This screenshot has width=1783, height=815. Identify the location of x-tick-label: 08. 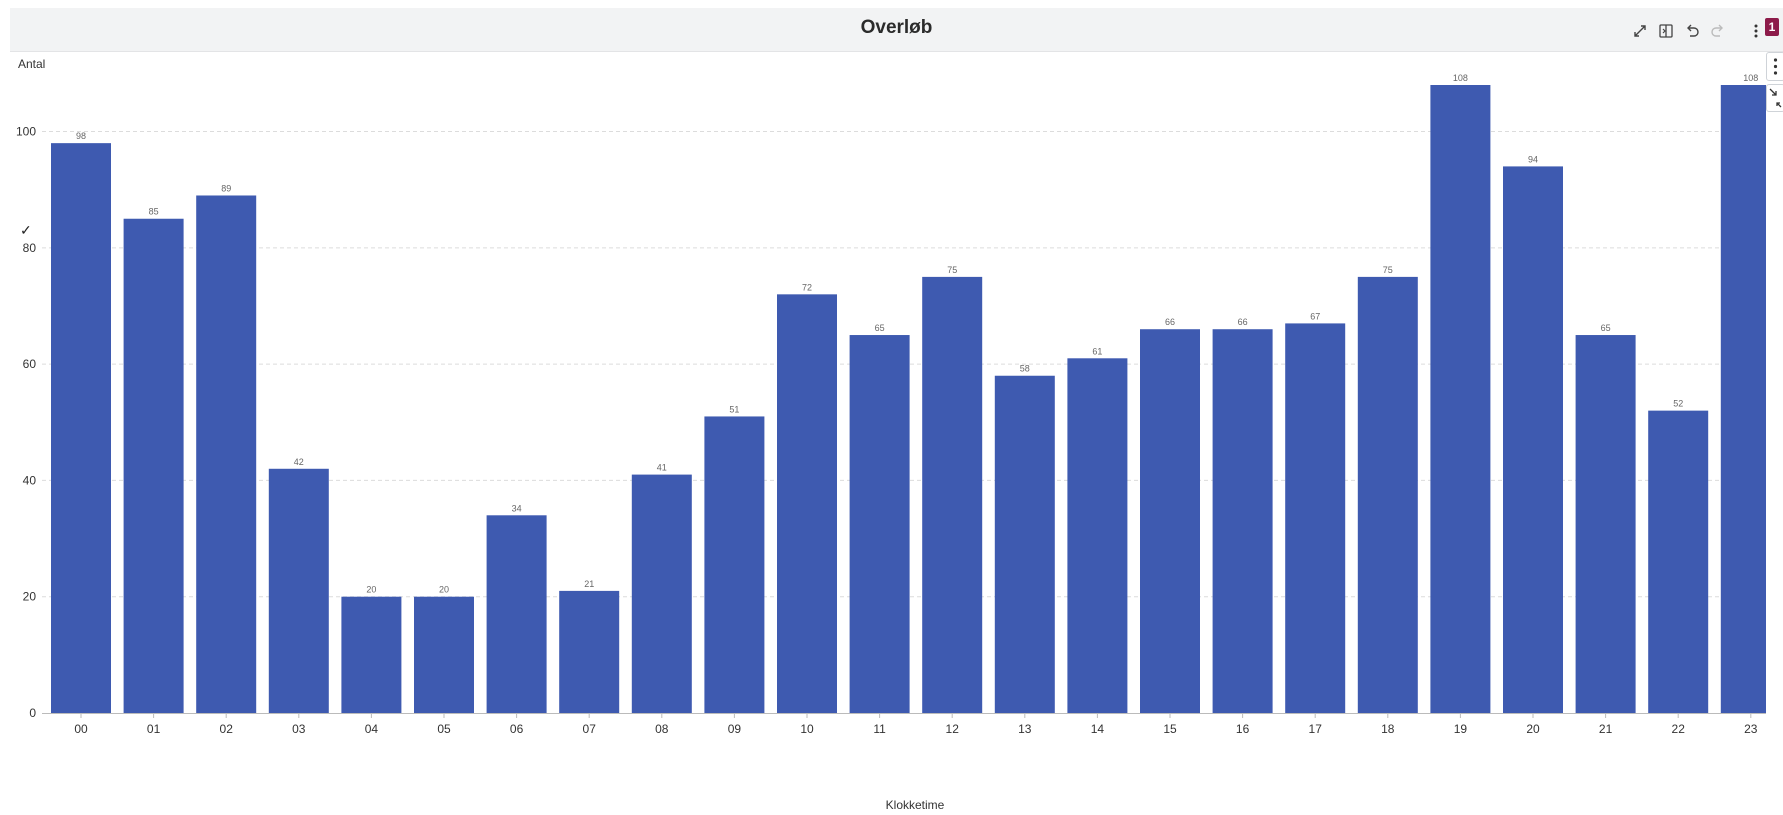
(662, 729).